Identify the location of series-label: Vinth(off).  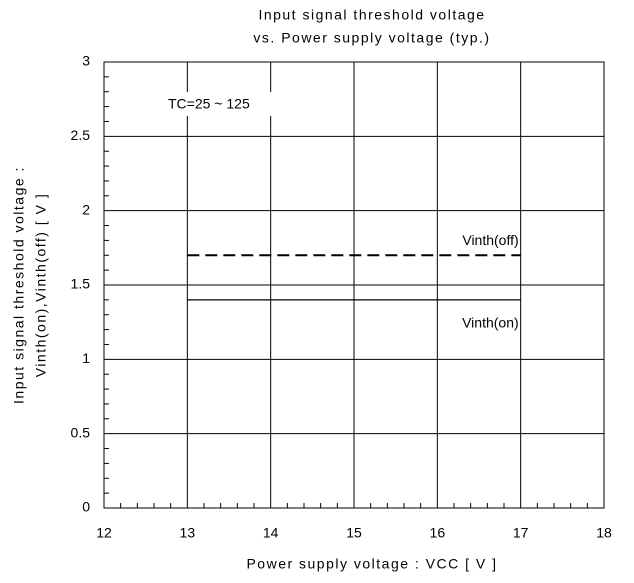
(490, 240).